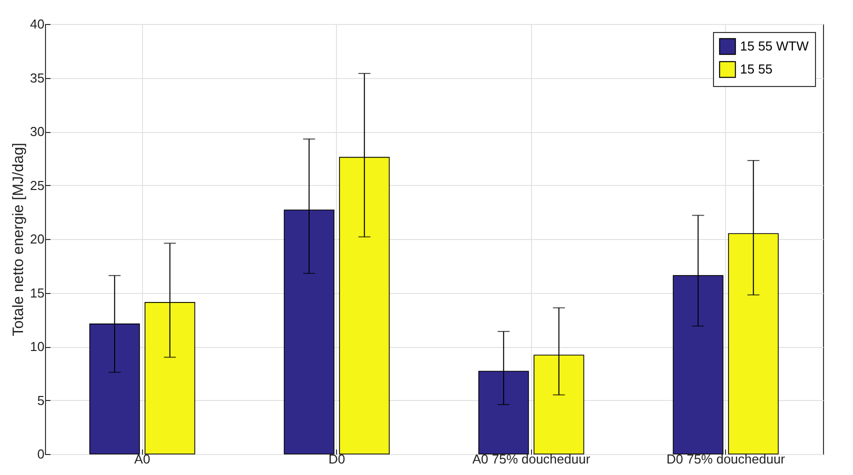  What do you see at coordinates (40, 400) in the screenshot?
I see `y-tick-label: 5` at bounding box center [40, 400].